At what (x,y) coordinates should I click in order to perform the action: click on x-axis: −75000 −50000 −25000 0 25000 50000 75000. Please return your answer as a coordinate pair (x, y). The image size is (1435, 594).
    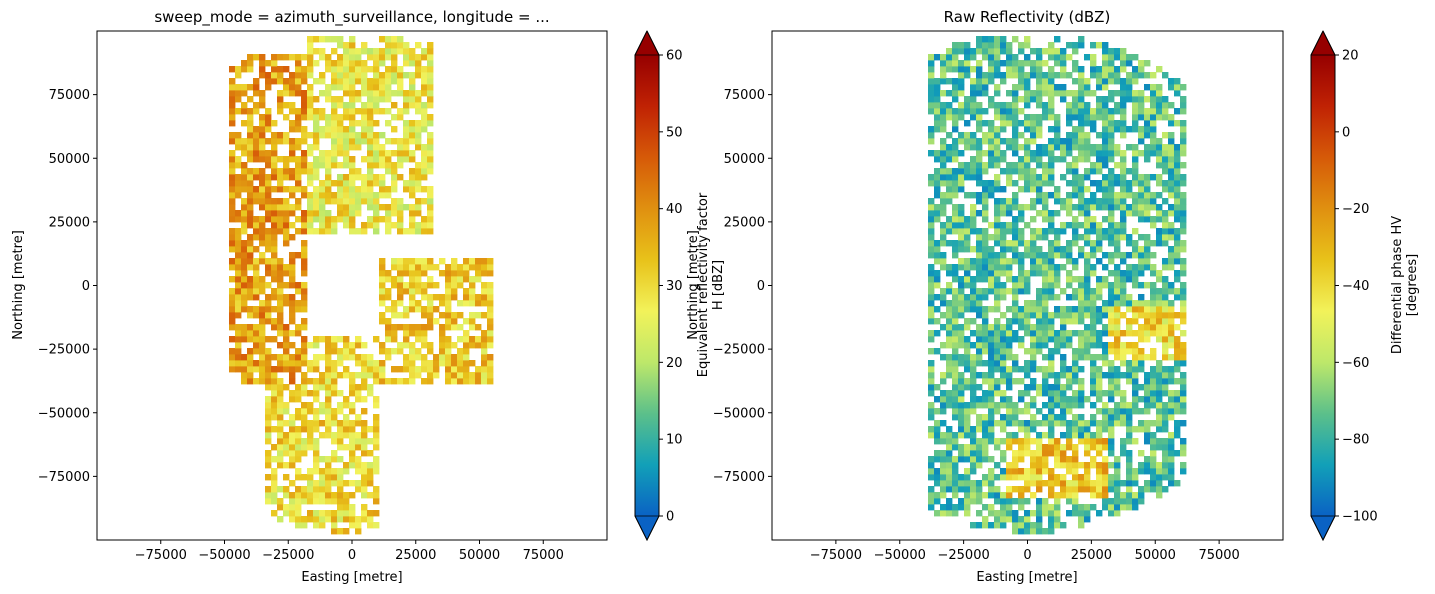
    Looking at the image, I should click on (349, 551).